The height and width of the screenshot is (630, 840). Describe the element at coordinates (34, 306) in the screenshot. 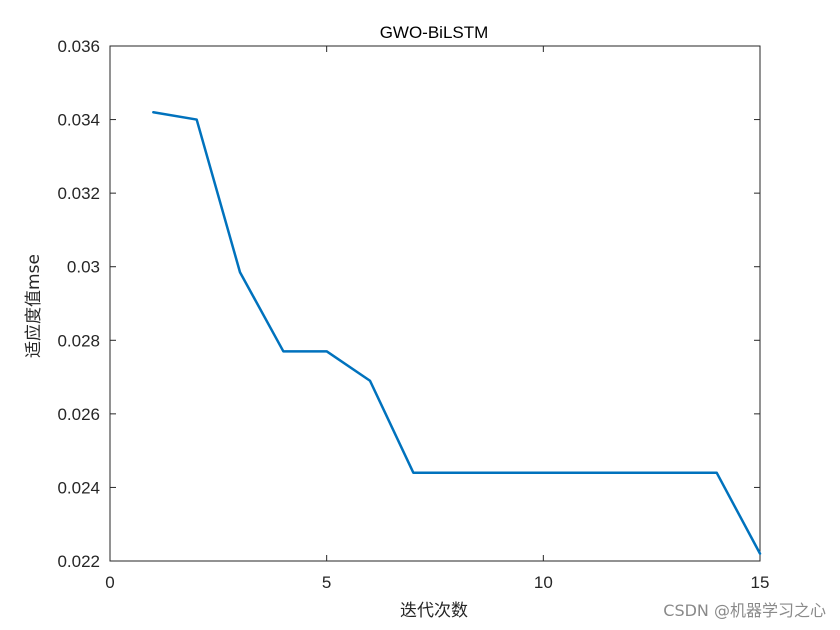

I see `y-axis-label: 适应度值mse` at that location.